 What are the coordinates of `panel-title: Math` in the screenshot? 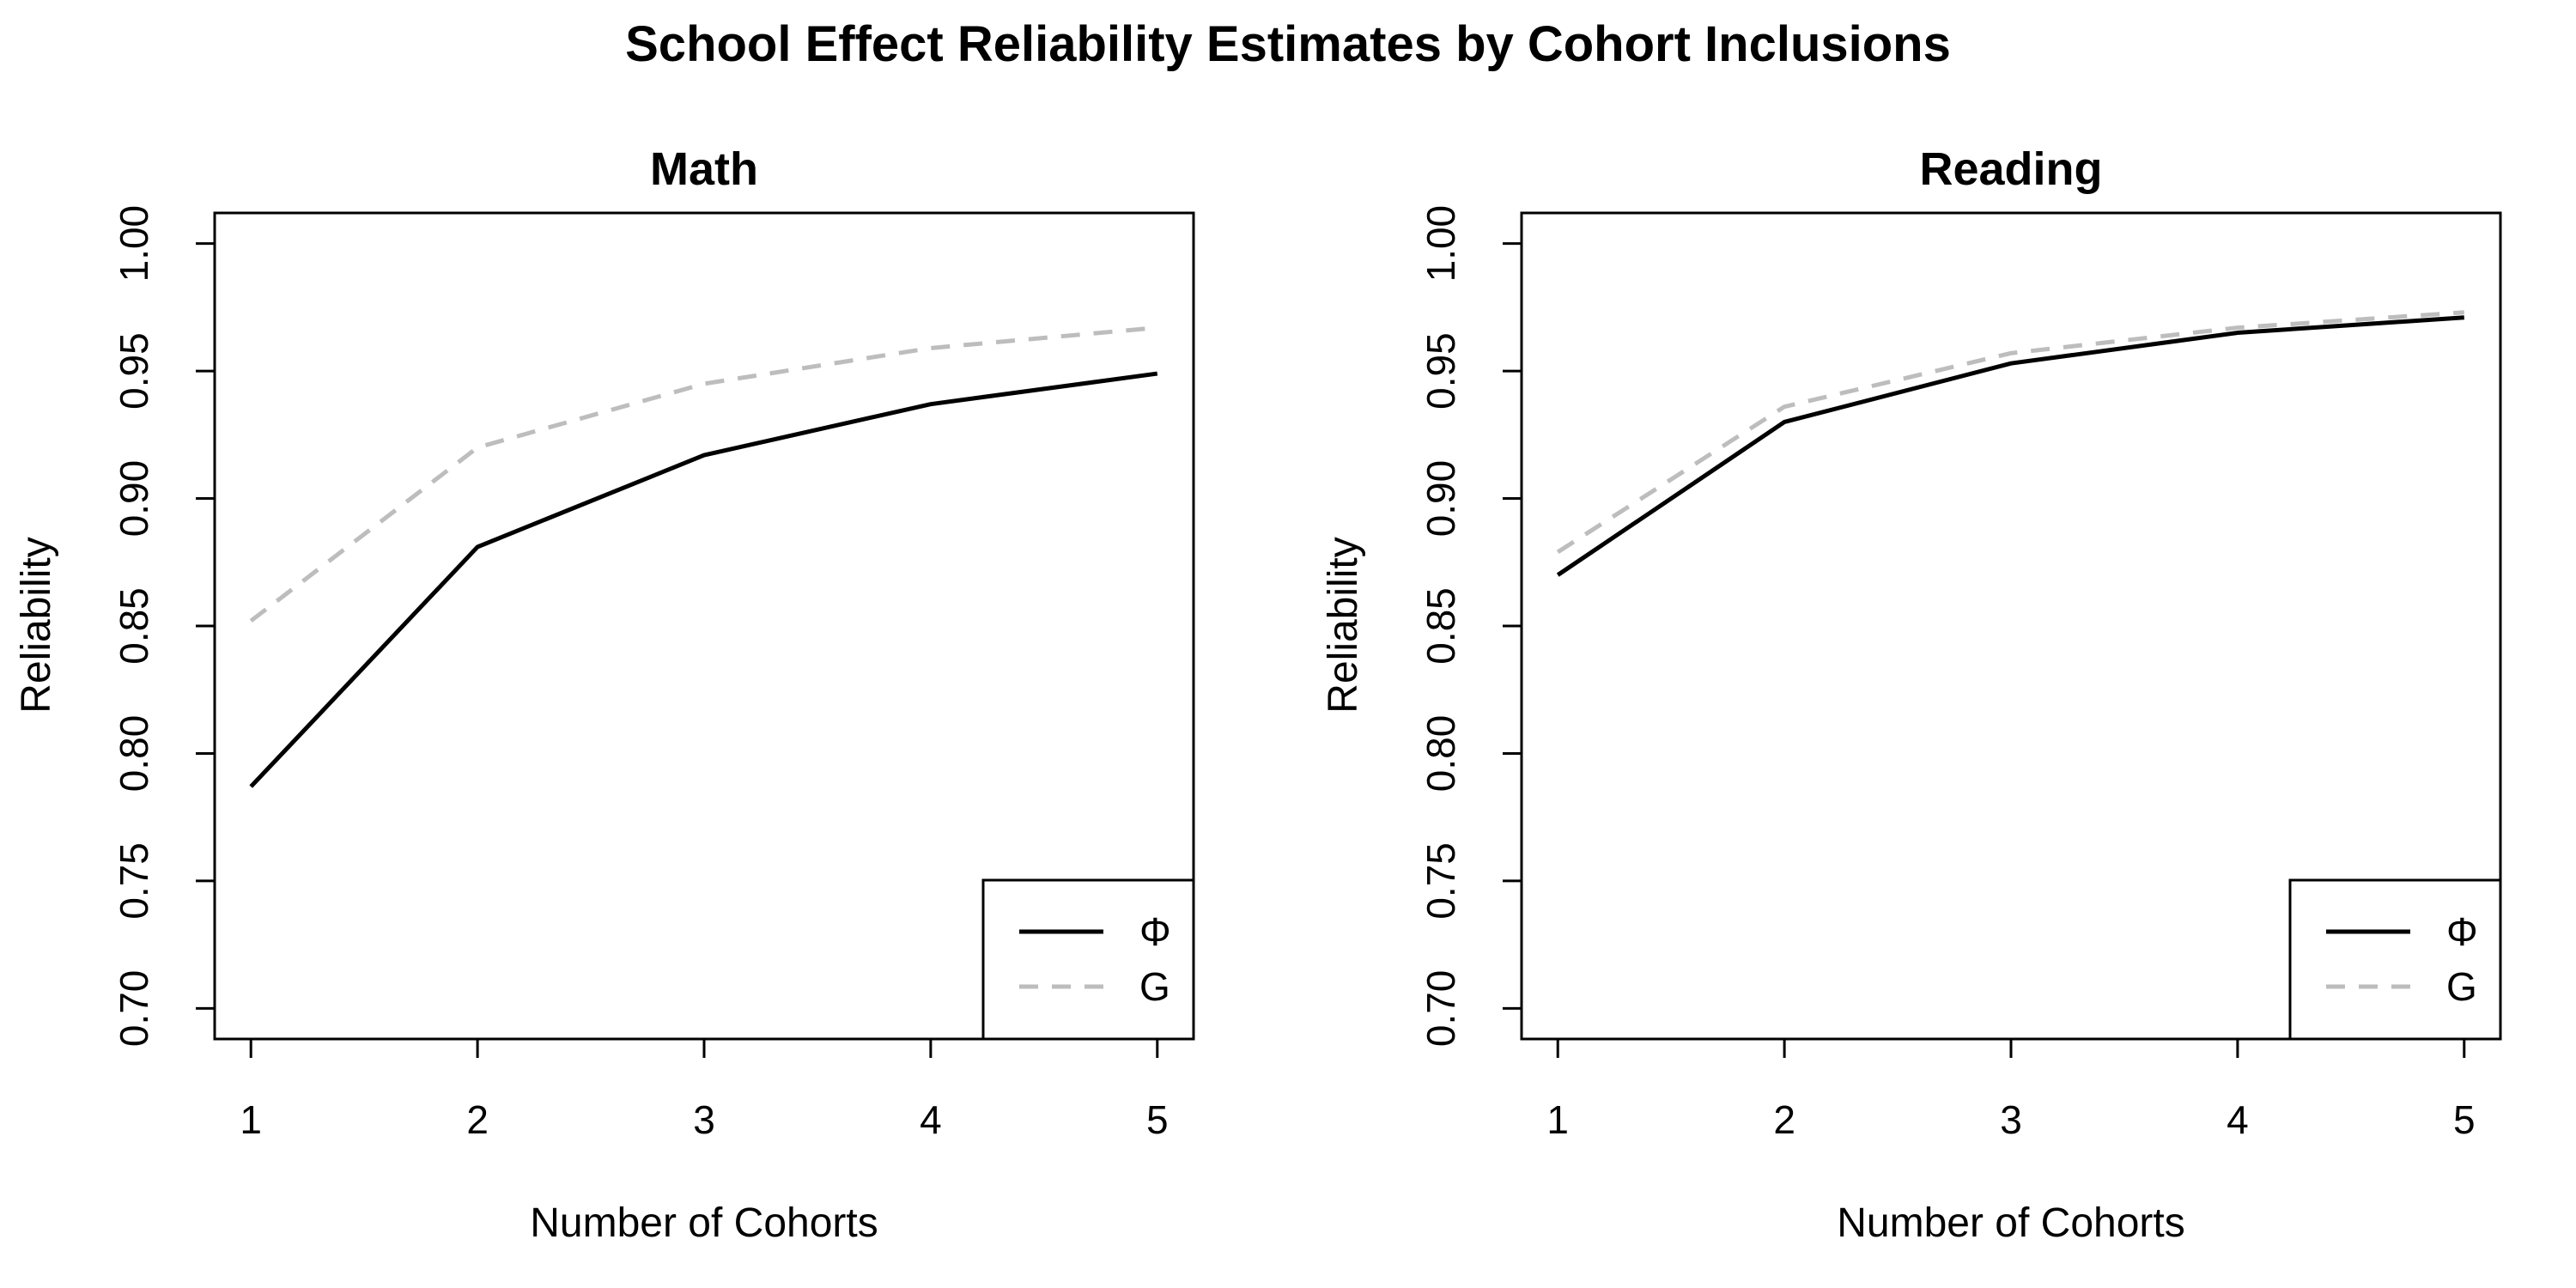 It's located at (704, 169).